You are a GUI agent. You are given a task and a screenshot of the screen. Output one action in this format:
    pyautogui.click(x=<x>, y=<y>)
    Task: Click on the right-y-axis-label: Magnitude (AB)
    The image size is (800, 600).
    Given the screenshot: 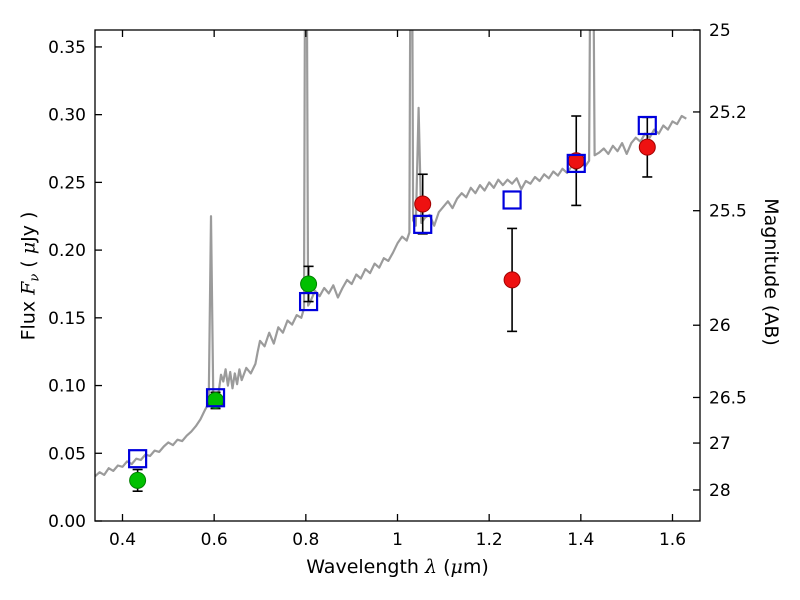 What is the action you would take?
    pyautogui.click(x=771, y=272)
    